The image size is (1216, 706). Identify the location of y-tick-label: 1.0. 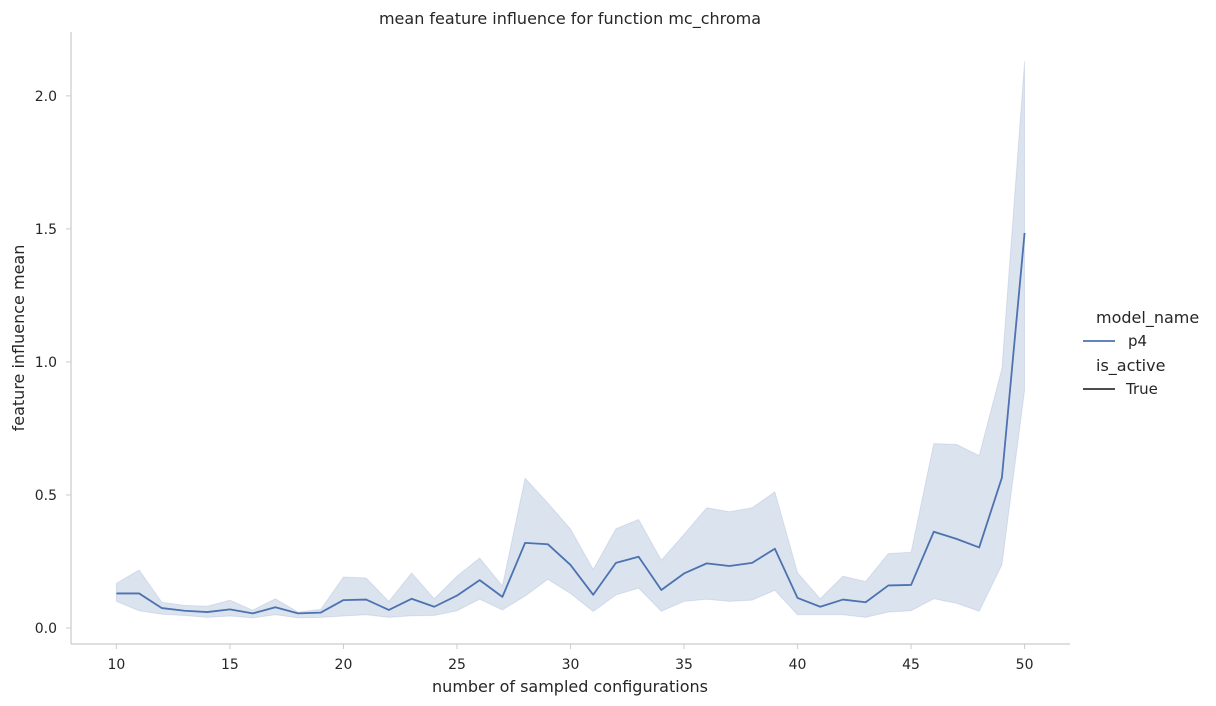
(46, 363).